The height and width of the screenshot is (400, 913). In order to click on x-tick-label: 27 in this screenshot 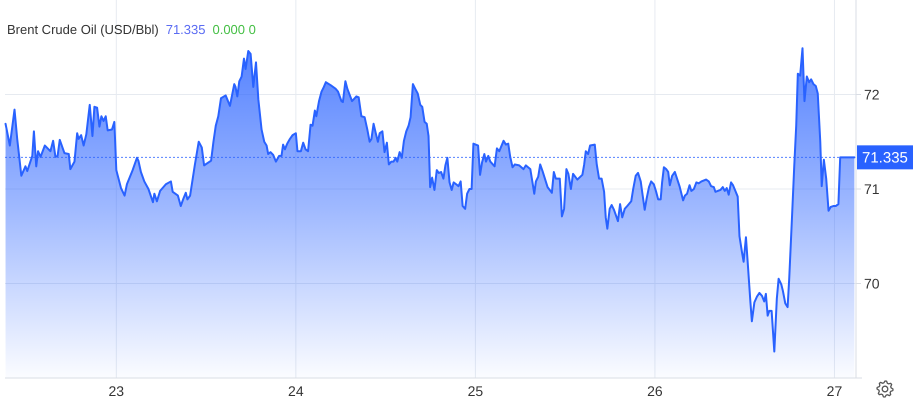, I will do `click(834, 390)`.